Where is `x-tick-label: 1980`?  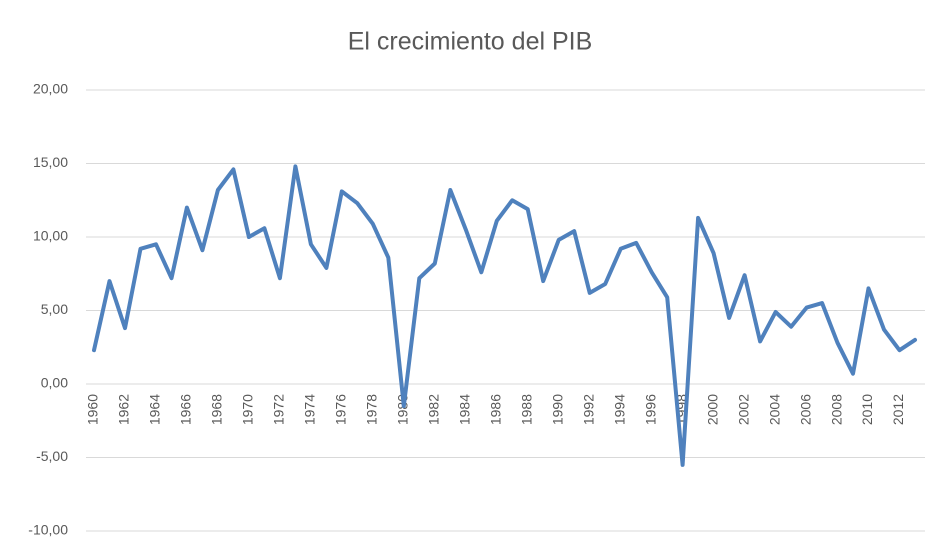 x-tick-label: 1980 is located at coordinates (403, 409).